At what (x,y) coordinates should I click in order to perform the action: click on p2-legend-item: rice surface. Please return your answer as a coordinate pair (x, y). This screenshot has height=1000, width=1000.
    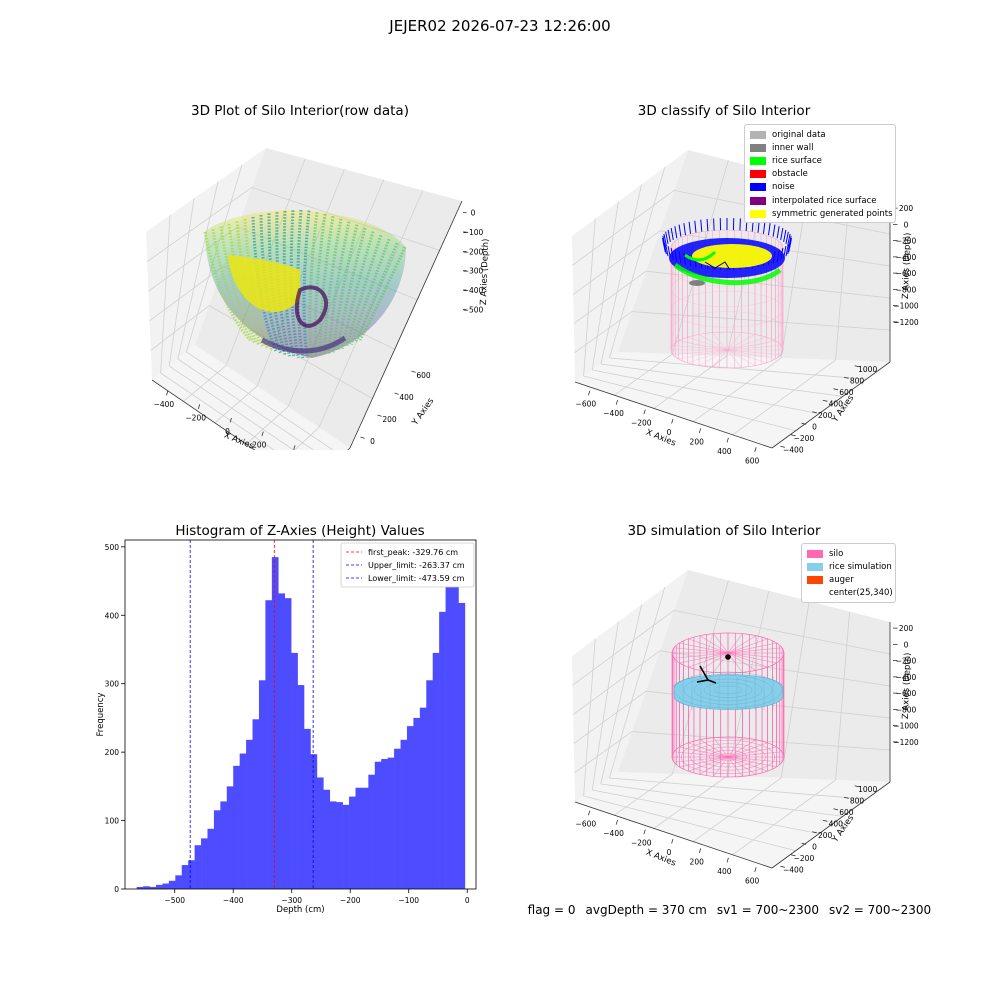
    Looking at the image, I should click on (820, 160).